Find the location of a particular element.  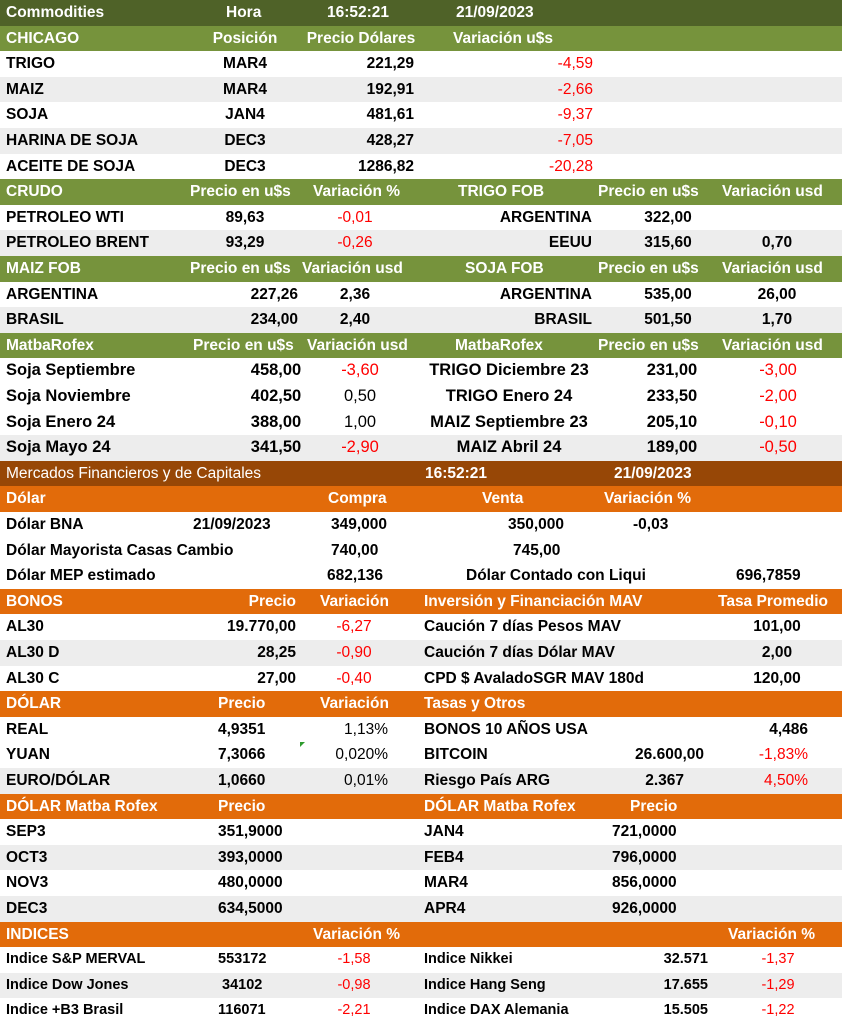

matba-left-contract: Soja Septiembre is located at coordinates (71, 370).